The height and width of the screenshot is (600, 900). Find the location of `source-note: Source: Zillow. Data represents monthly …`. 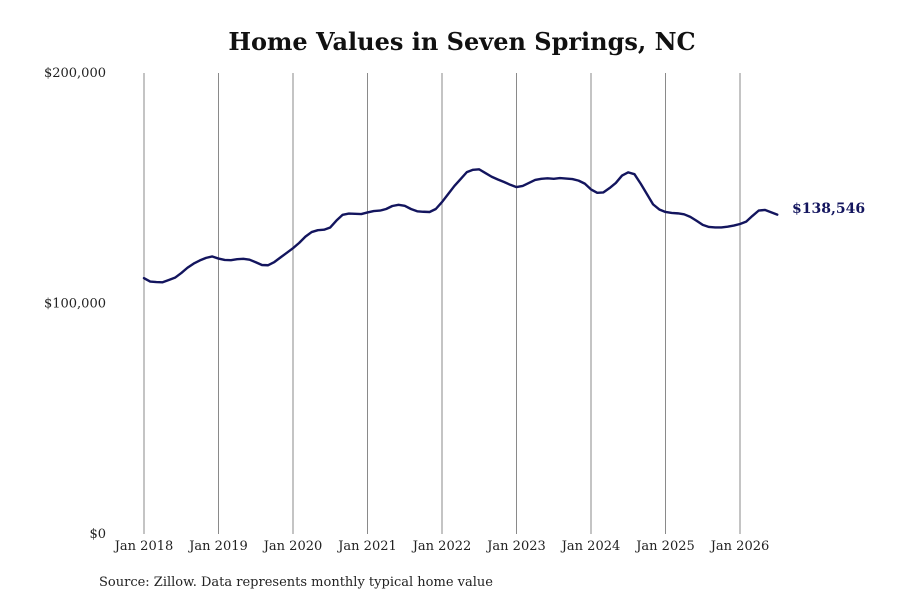

source-note: Source: Zillow. Data represents monthly … is located at coordinates (296, 582).